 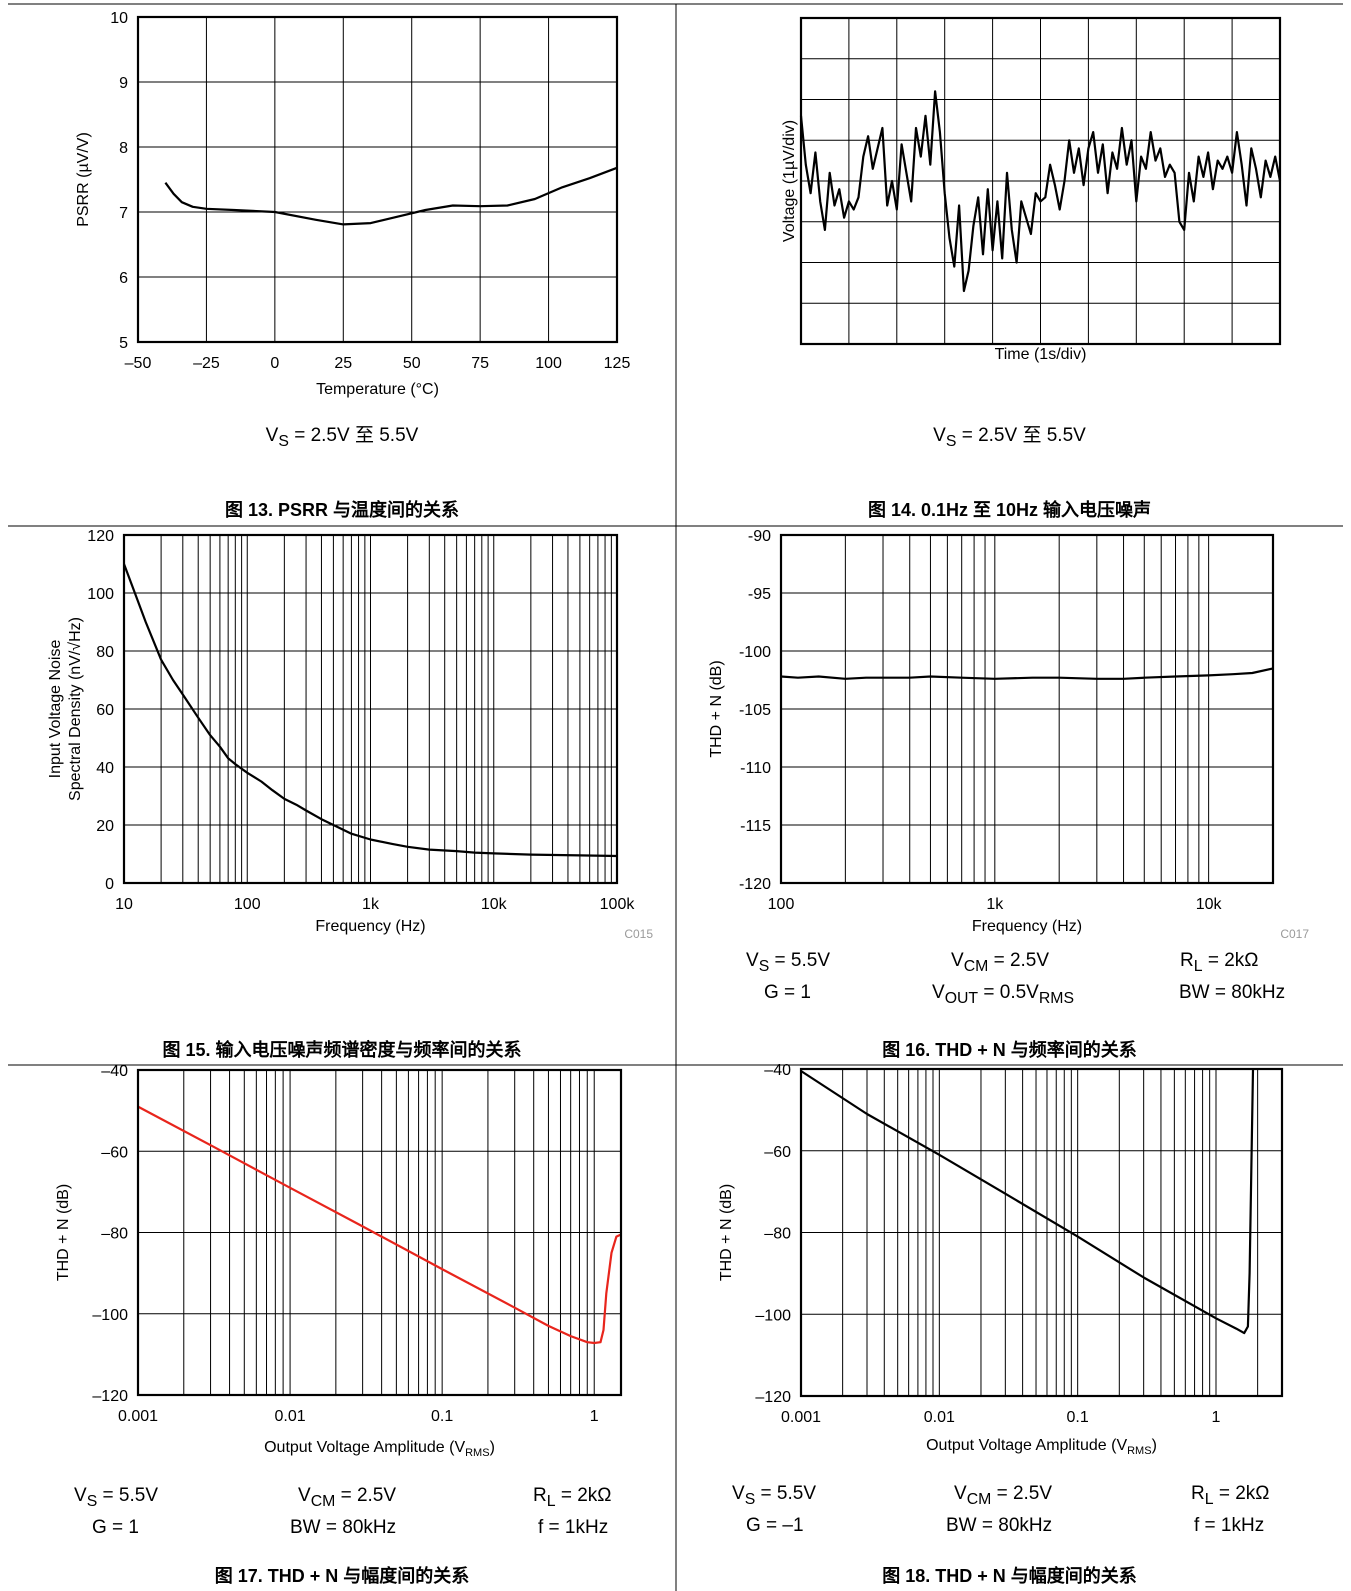 What do you see at coordinates (638, 934) in the screenshot?
I see `figure-code: C015` at bounding box center [638, 934].